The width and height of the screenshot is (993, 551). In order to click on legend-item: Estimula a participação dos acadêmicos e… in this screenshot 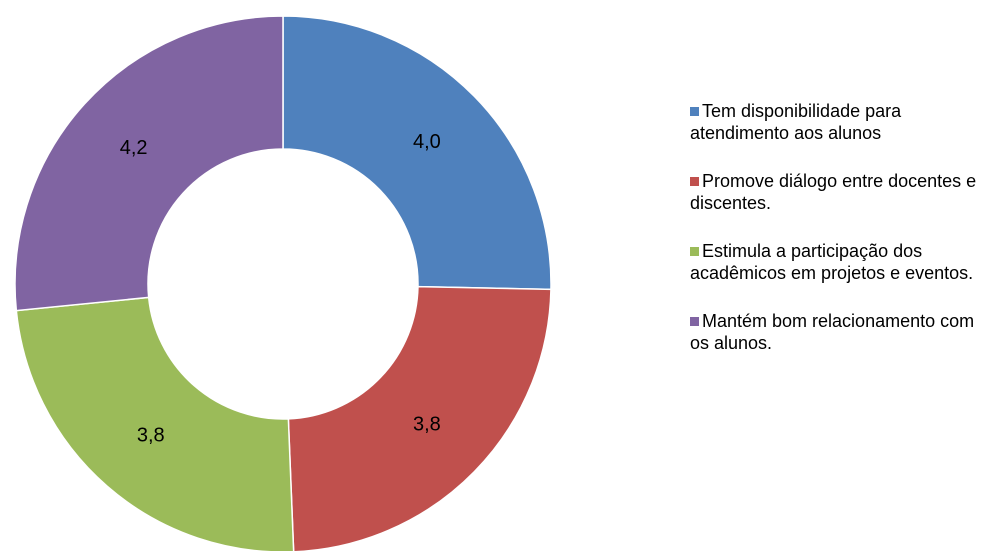, I will do `click(840, 262)`.